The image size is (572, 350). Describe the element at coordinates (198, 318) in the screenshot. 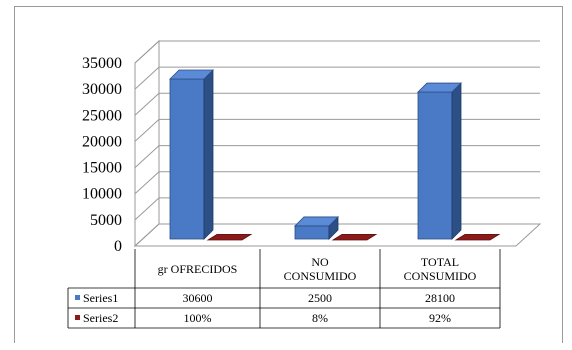

I see `data-label: 100%` at that location.